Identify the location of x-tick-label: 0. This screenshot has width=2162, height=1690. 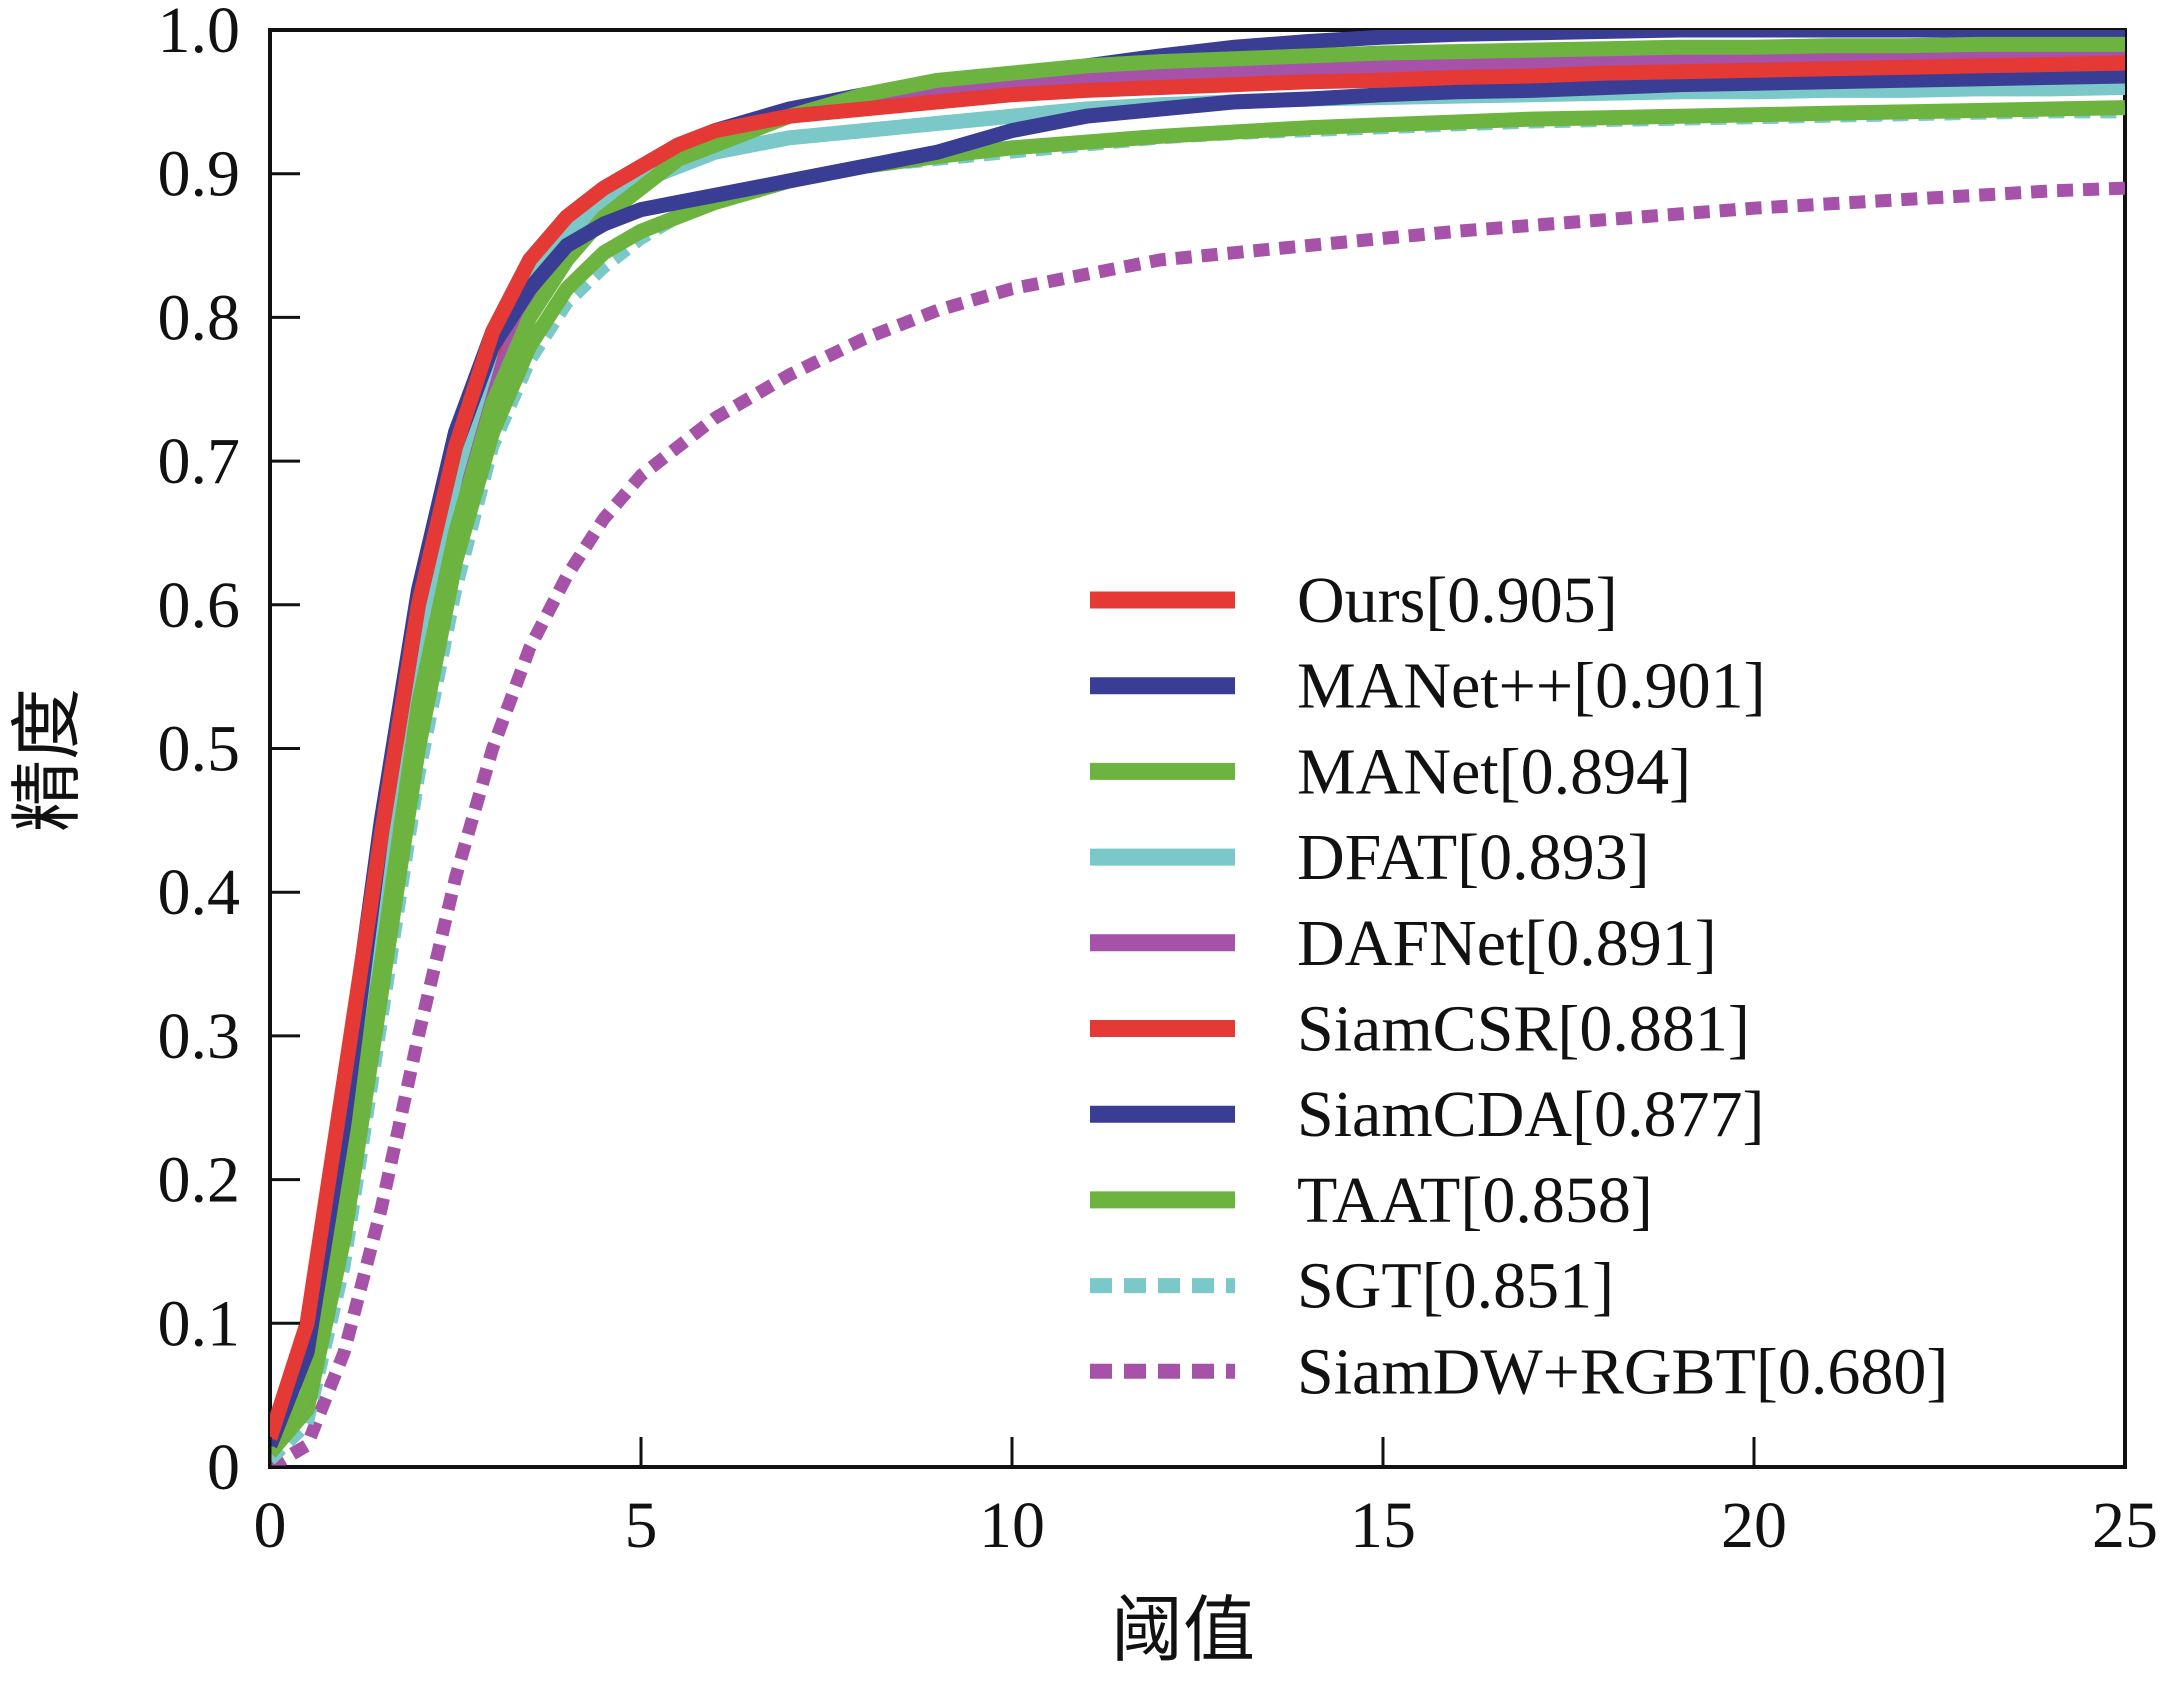
(270, 1525).